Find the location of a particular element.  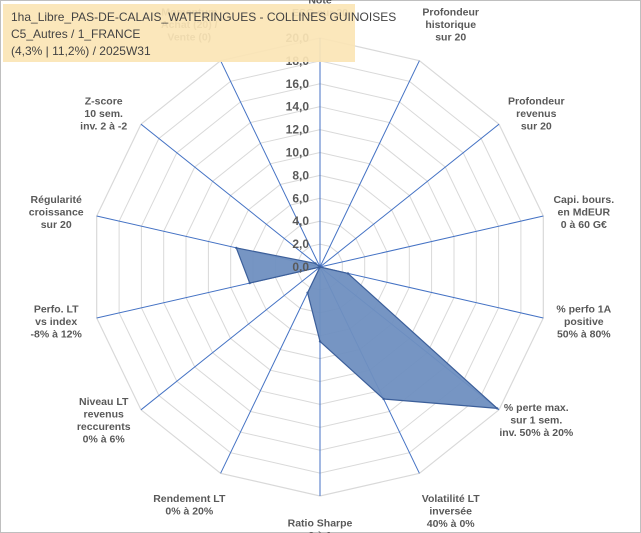

header-stats: (4,3% | 11,2%) / 2025W31 is located at coordinates (81, 51).